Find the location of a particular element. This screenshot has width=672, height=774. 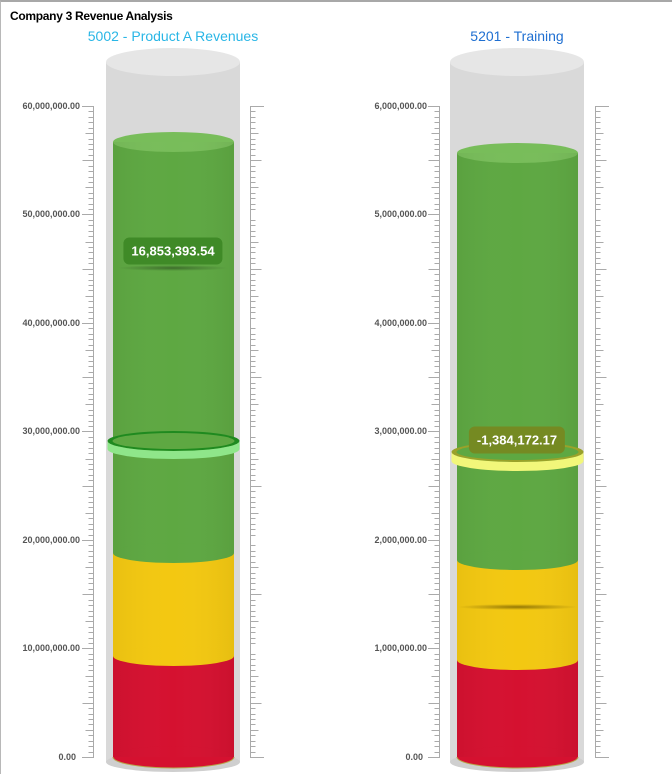

y-axis-label: 2,000,000.00 is located at coordinates (400, 540).